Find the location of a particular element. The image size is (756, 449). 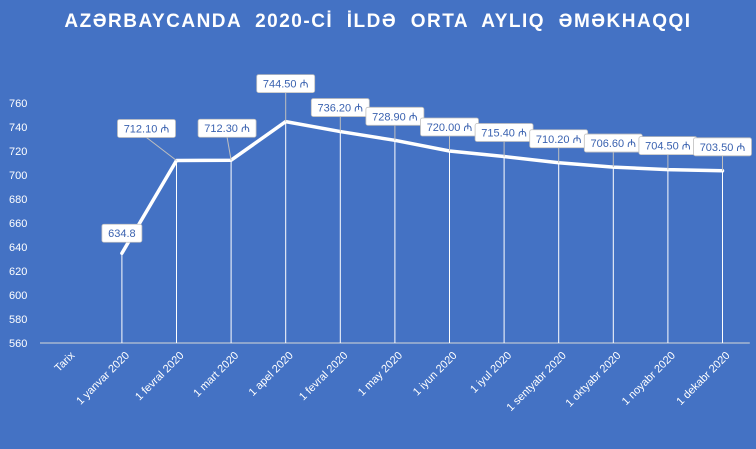

x-tick-label: 1 mart 2020 is located at coordinates (216, 375).